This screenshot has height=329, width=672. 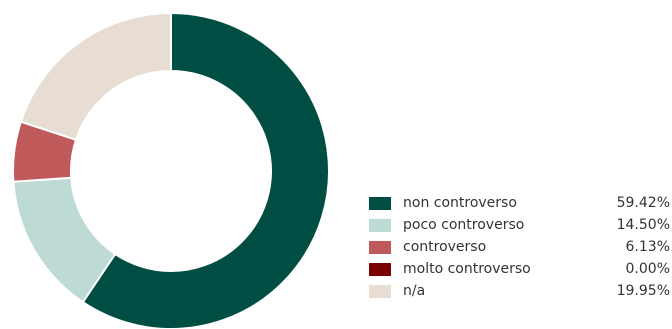 What do you see at coordinates (380, 291) in the screenshot?
I see `legend-swatch-n-a` at bounding box center [380, 291].